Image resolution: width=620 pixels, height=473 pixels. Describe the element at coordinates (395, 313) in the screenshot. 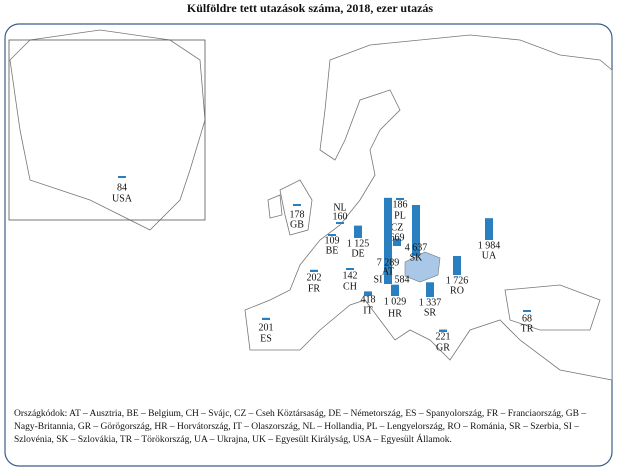

I see `country-code: HR` at that location.